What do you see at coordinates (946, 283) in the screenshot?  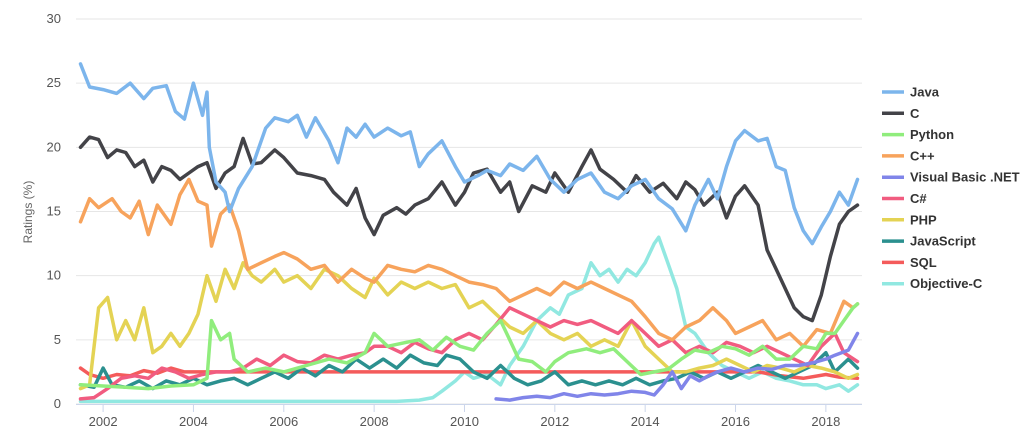 I see `legend-label: Objective-C` at bounding box center [946, 283].